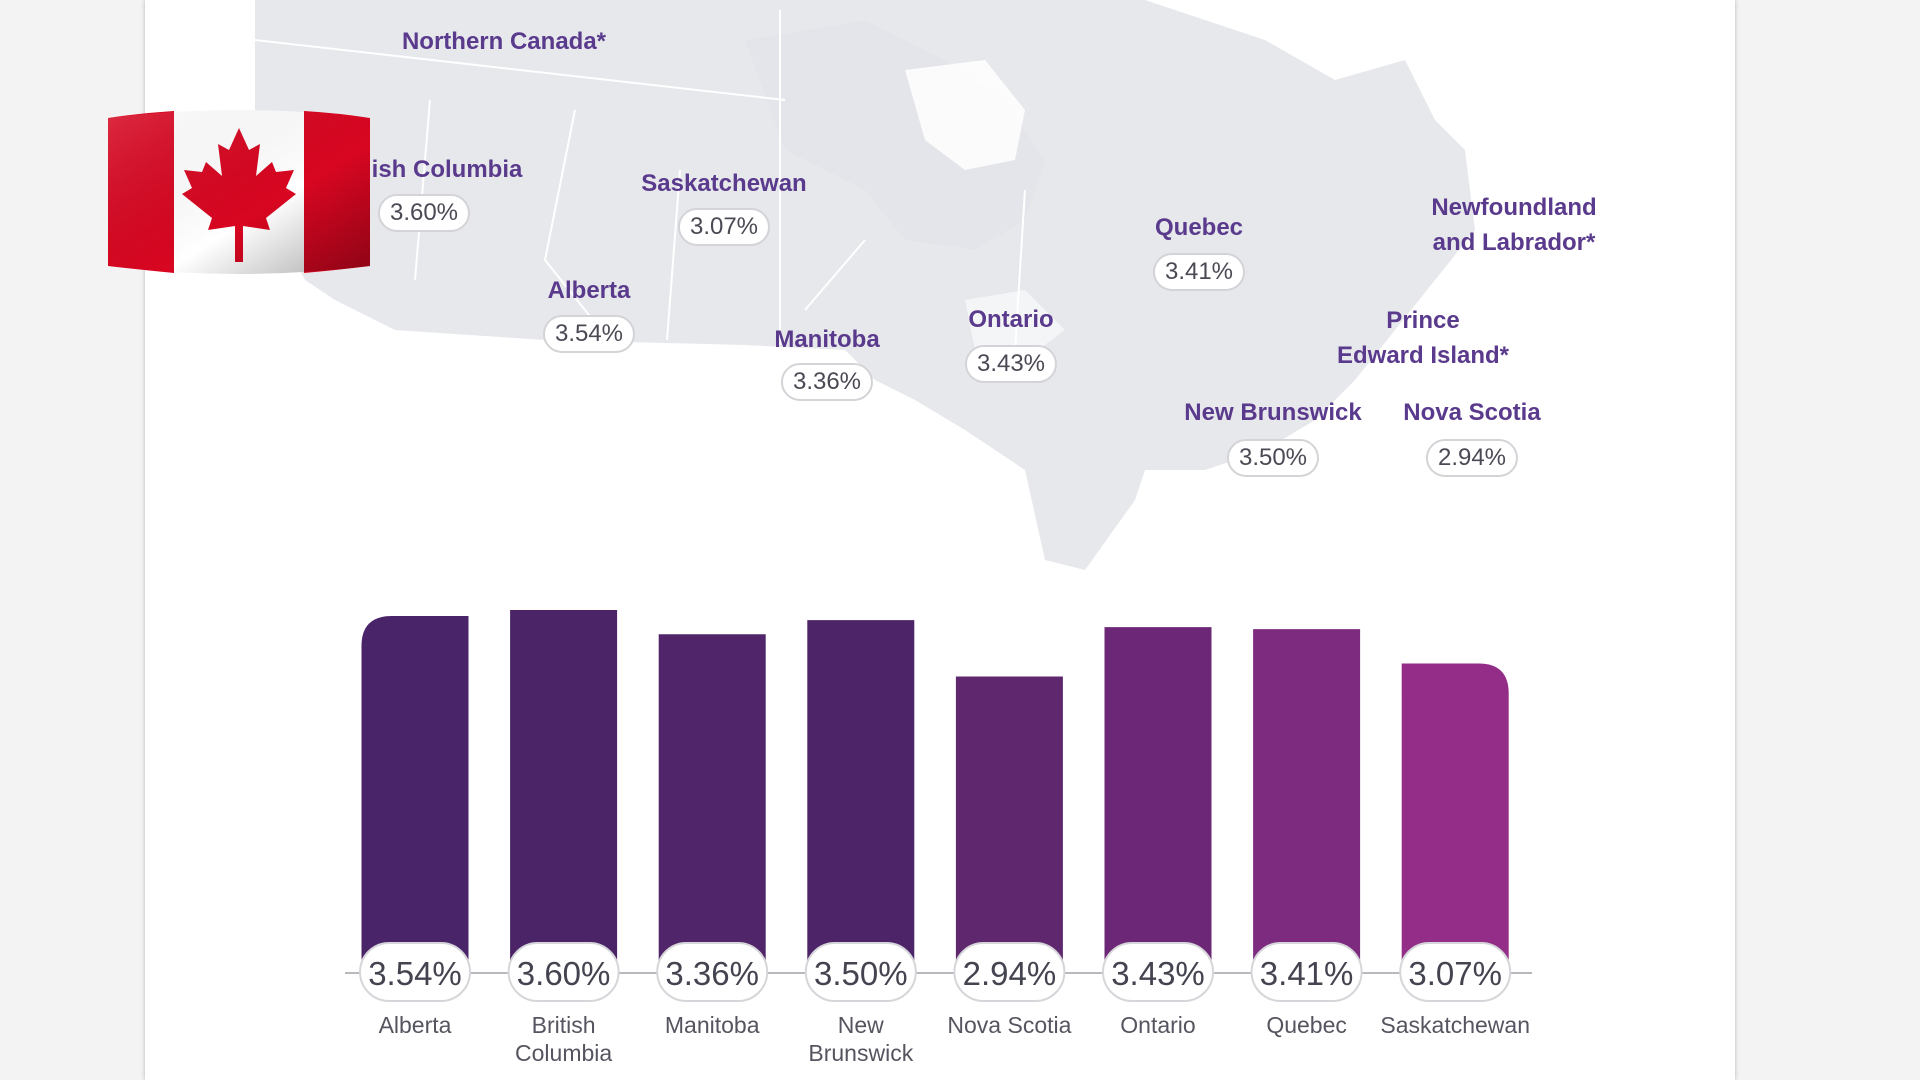 Image resolution: width=1920 pixels, height=1080 pixels. I want to click on map-value-british-columbia: 3.60%, so click(424, 213).